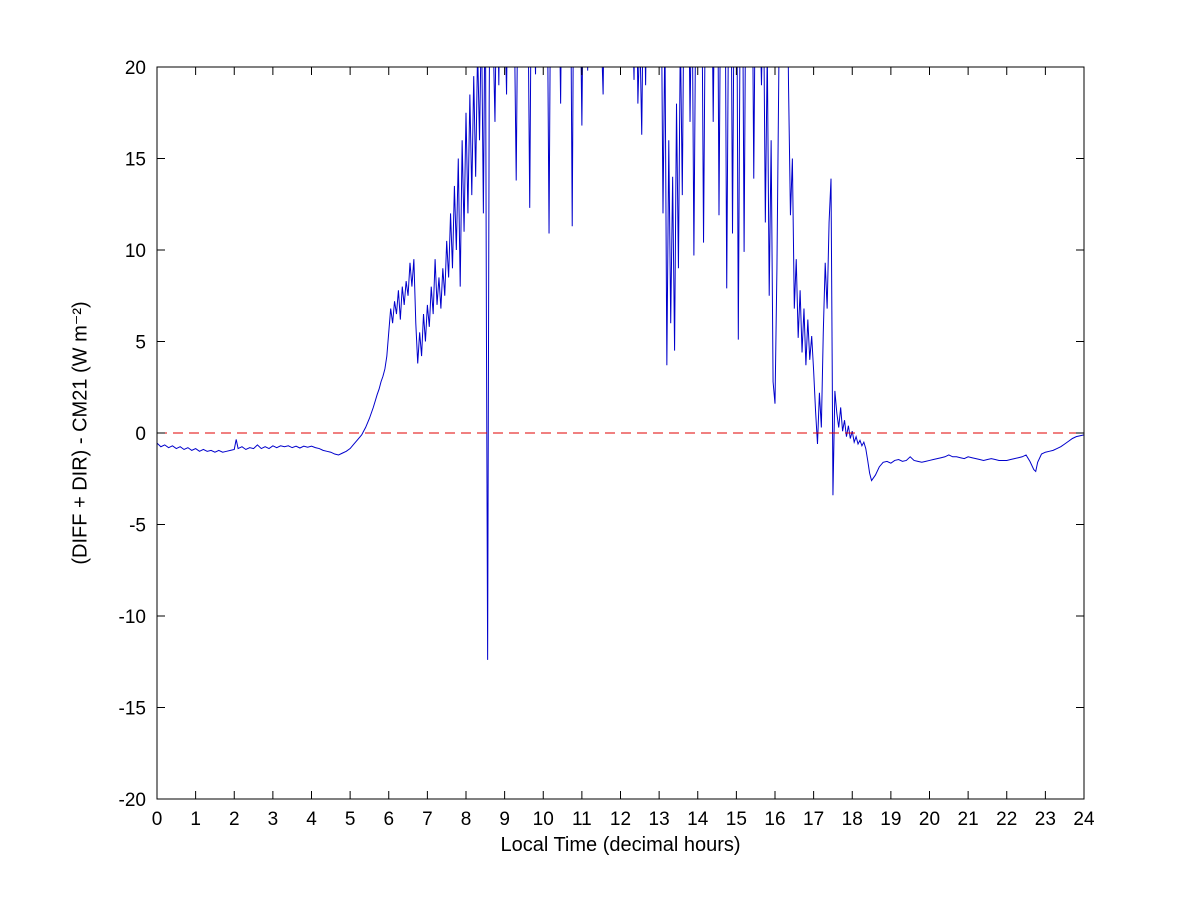  Describe the element at coordinates (80, 433) in the screenshot. I see `y-axis-label: (DIFF + DIR) - CM21 (W m⁻²)` at that location.